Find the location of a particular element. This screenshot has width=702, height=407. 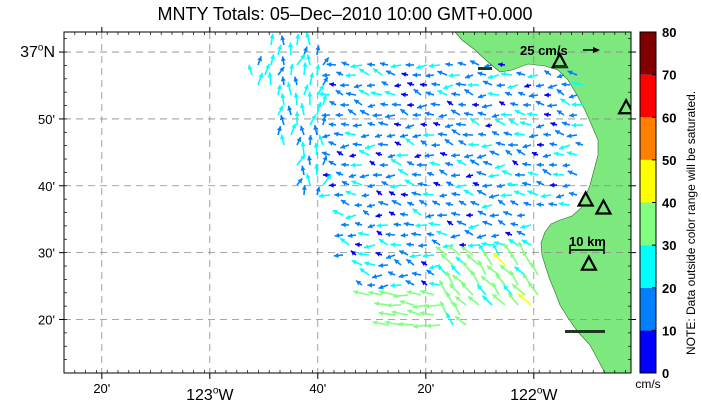

colorbar-tick-label: 30 is located at coordinates (669, 245).